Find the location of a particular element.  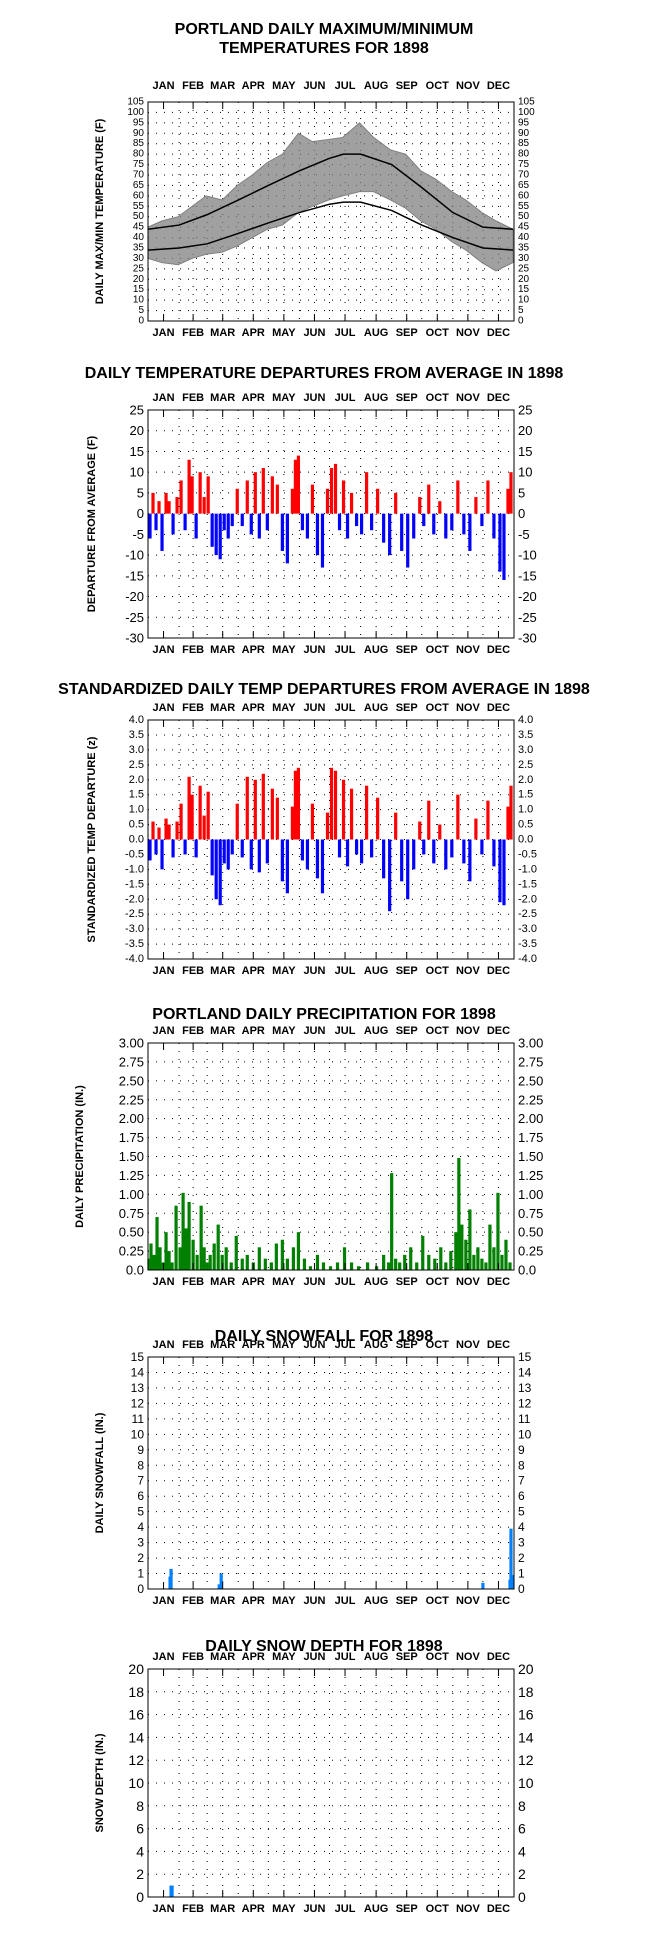

y-tick-label-left: 2.5 is located at coordinates (136, 765).